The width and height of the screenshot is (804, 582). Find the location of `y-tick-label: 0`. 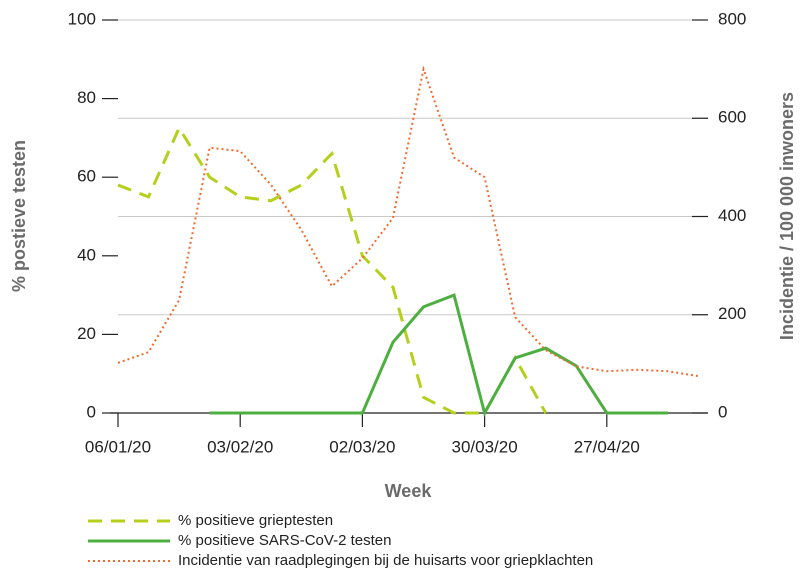

y-tick-label: 0 is located at coordinates (91, 411).